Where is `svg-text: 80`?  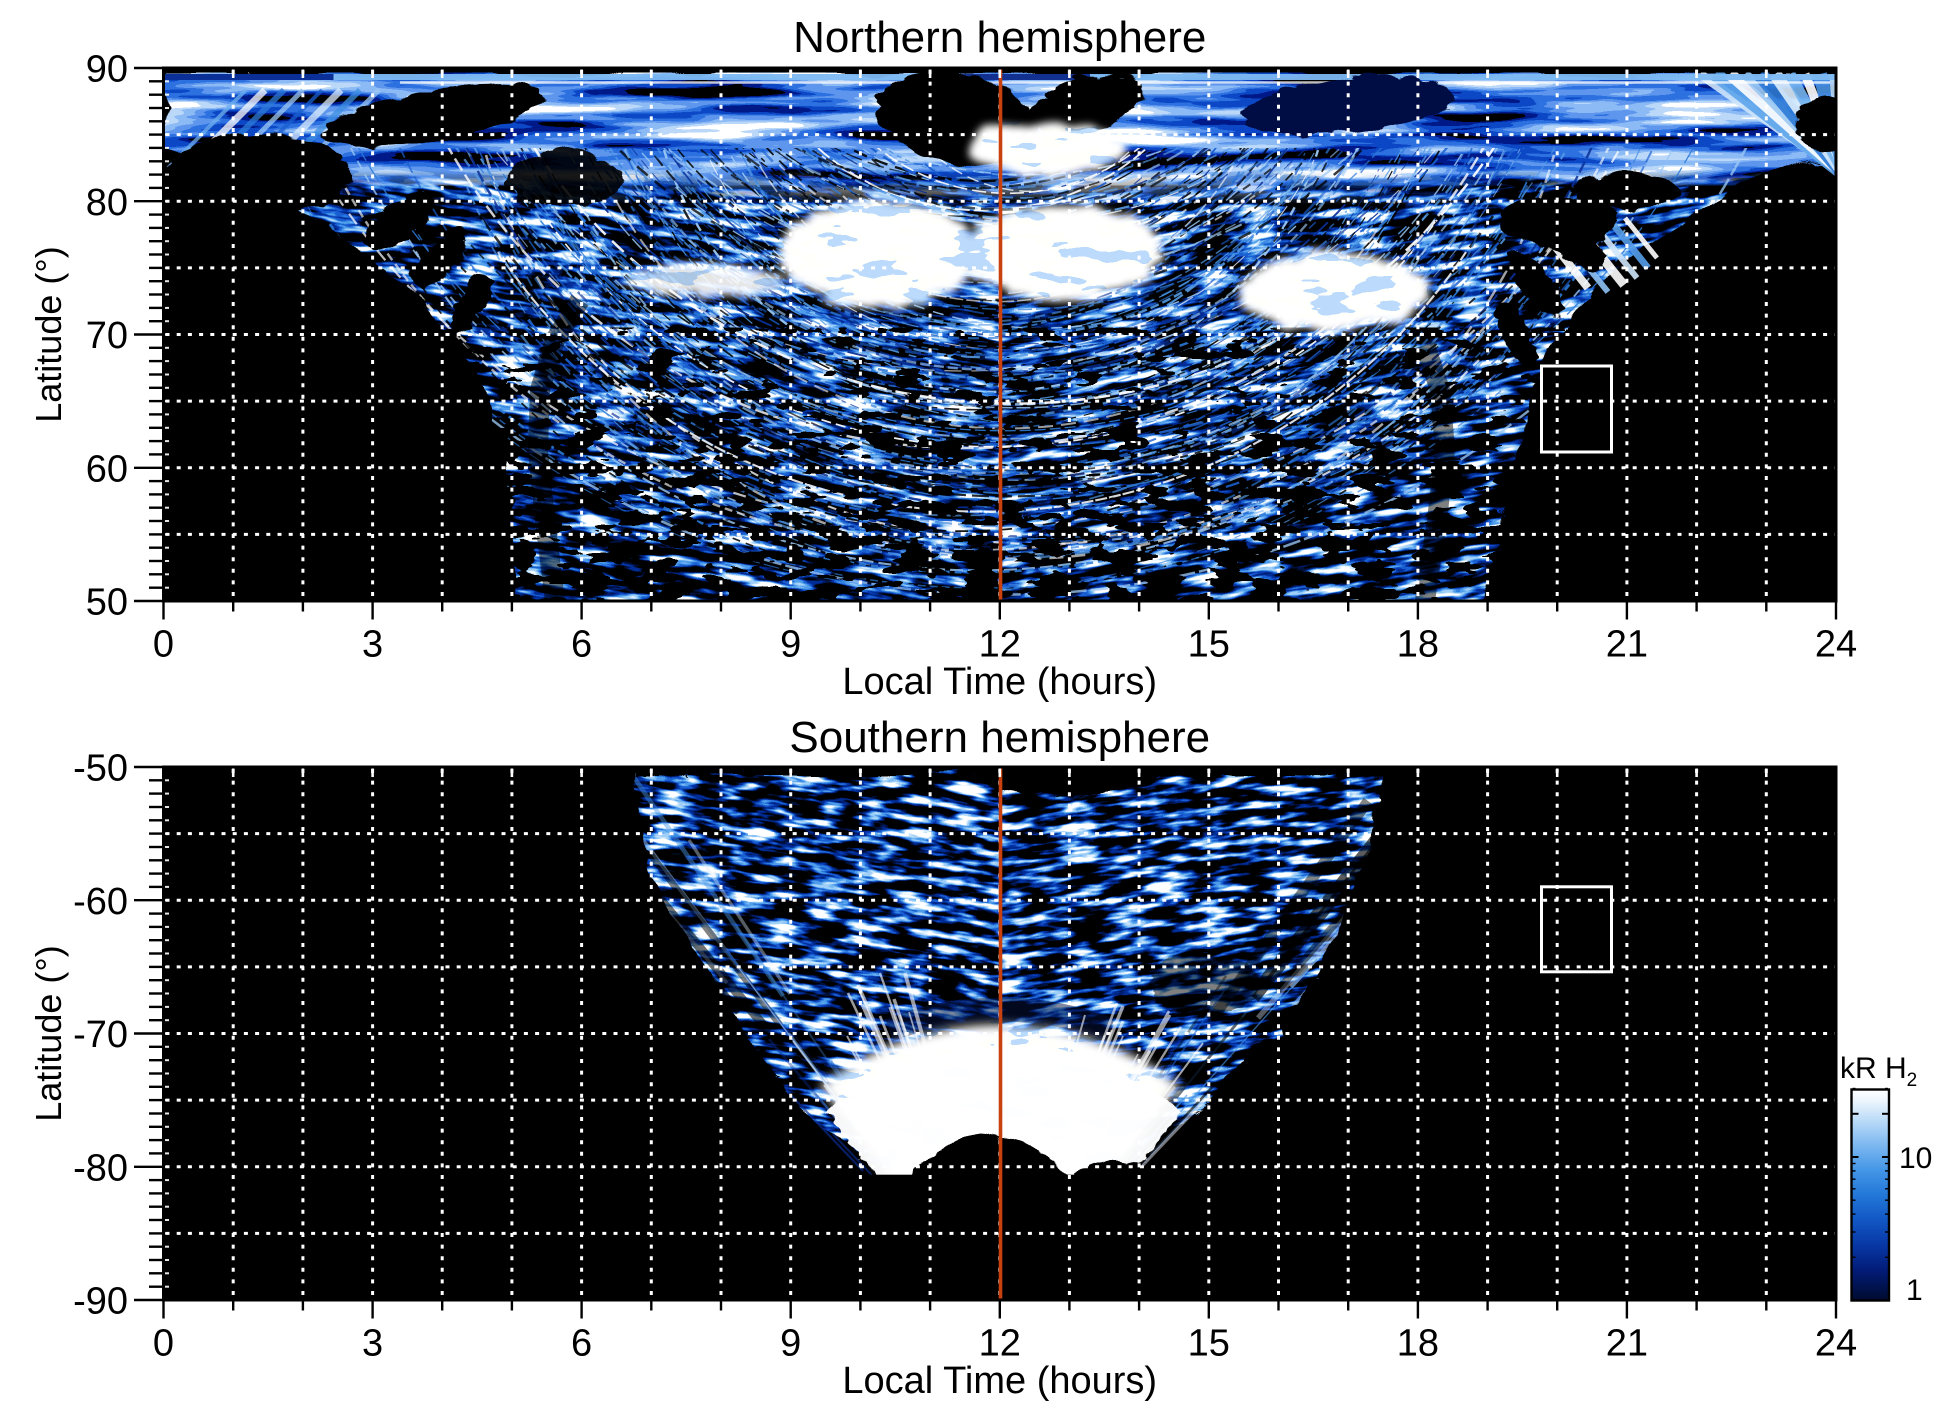 svg-text: 80 is located at coordinates (107, 203).